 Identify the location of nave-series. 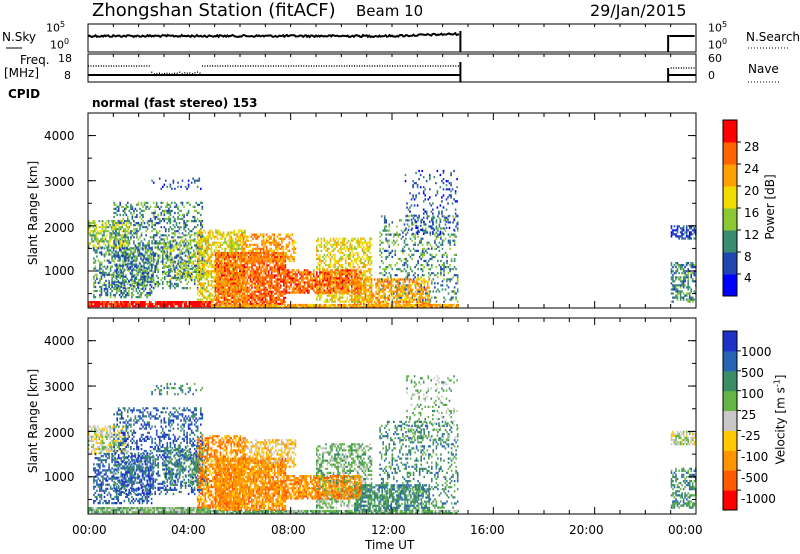
(391, 70).